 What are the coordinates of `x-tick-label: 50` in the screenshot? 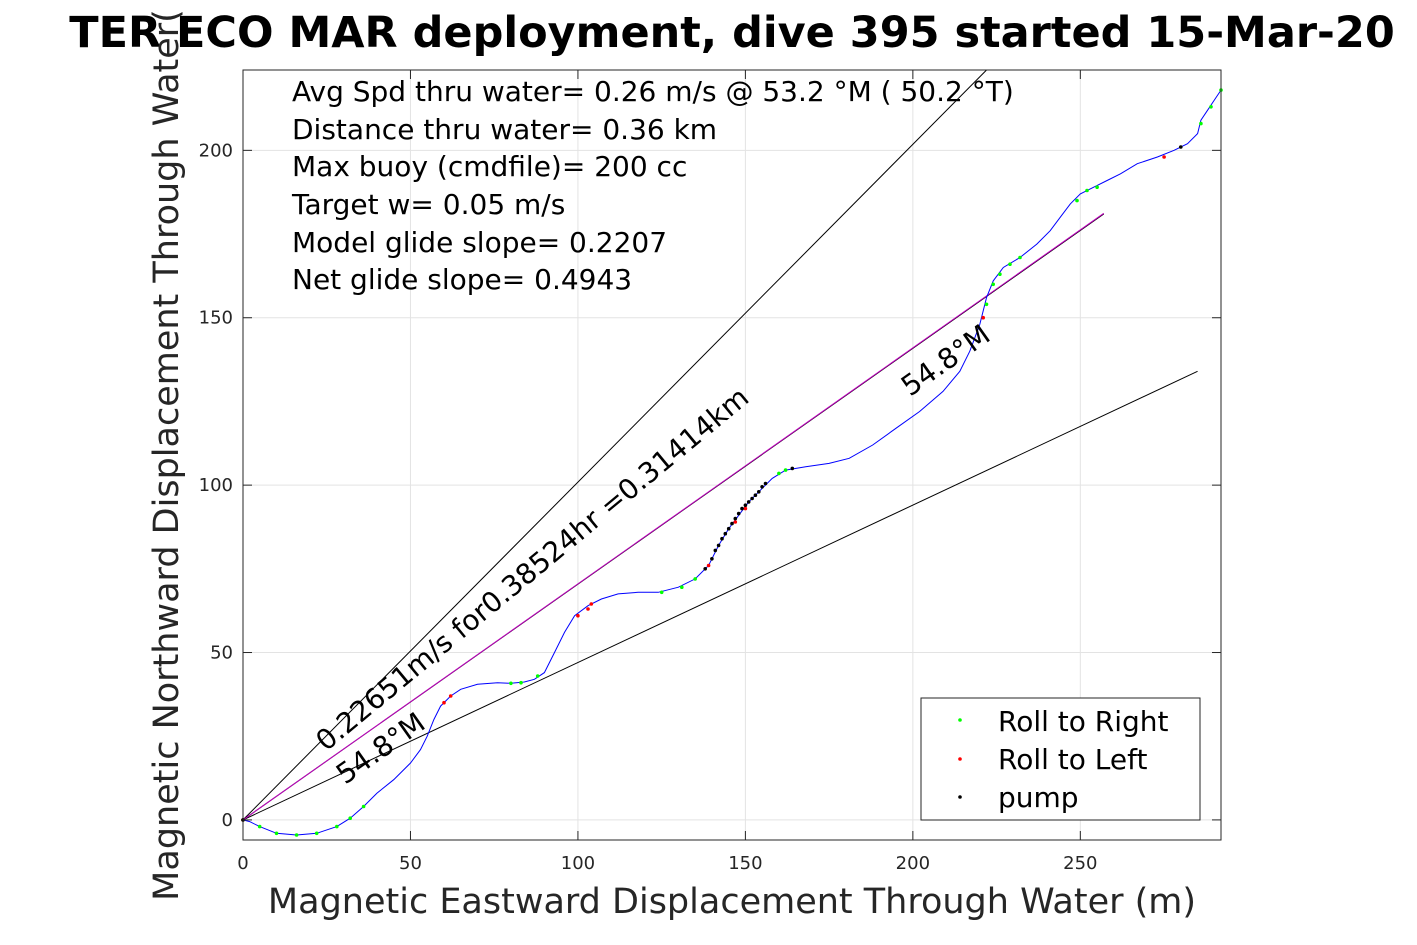 It's located at (410, 863).